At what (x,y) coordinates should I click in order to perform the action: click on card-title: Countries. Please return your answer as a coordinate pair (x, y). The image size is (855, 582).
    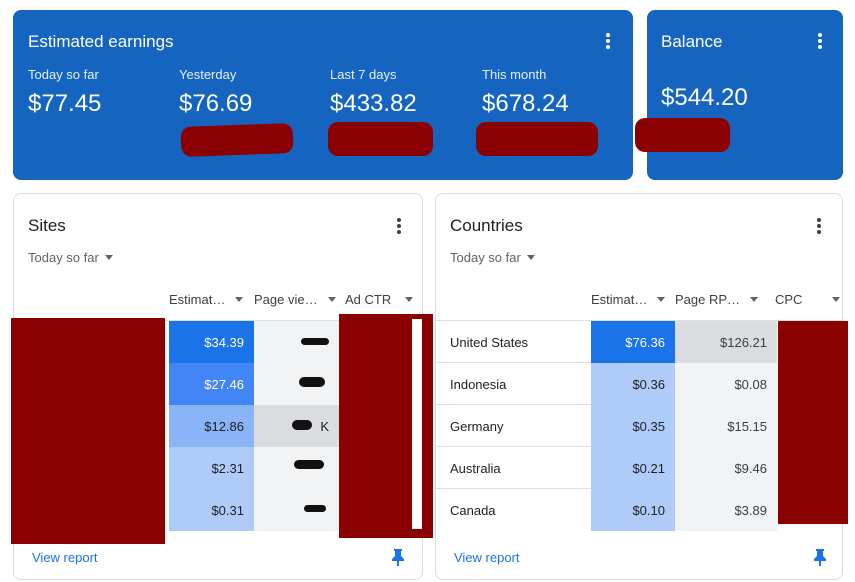
    Looking at the image, I should click on (486, 225).